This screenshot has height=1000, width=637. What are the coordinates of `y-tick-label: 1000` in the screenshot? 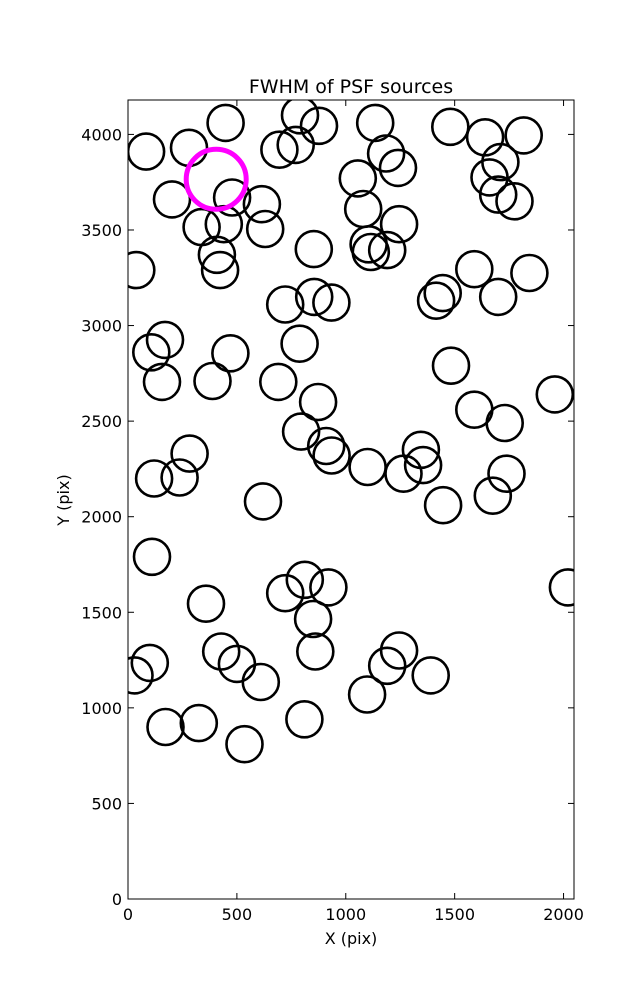 It's located at (101, 708).